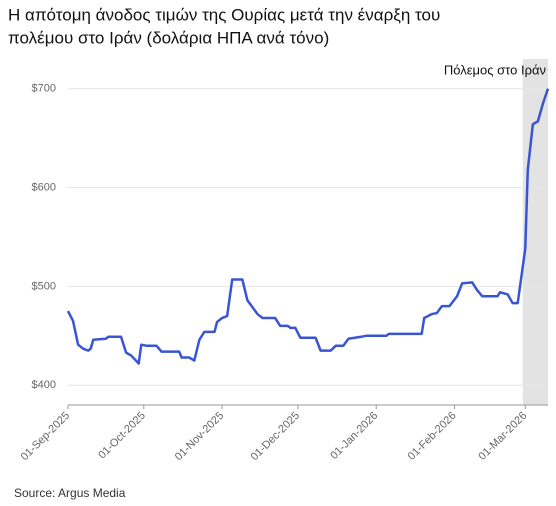 This screenshot has width=556, height=506. Describe the element at coordinates (502, 436) in the screenshot. I see `x-tick-label: 01-Mar-2026` at that location.